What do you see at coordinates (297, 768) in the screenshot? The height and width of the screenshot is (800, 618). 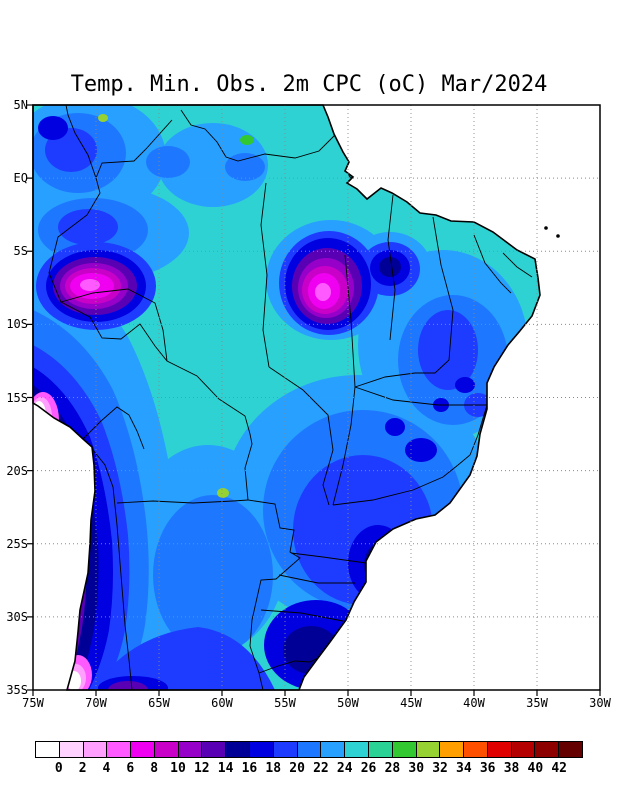 I see `colorbar-tick-20: 20` at bounding box center [297, 768].